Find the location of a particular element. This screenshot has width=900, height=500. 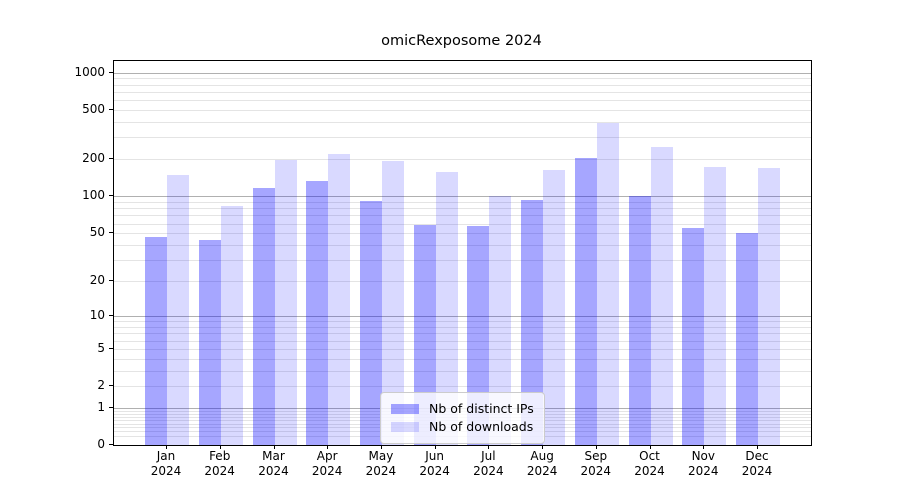

bar-downloads-dec is located at coordinates (769, 306).